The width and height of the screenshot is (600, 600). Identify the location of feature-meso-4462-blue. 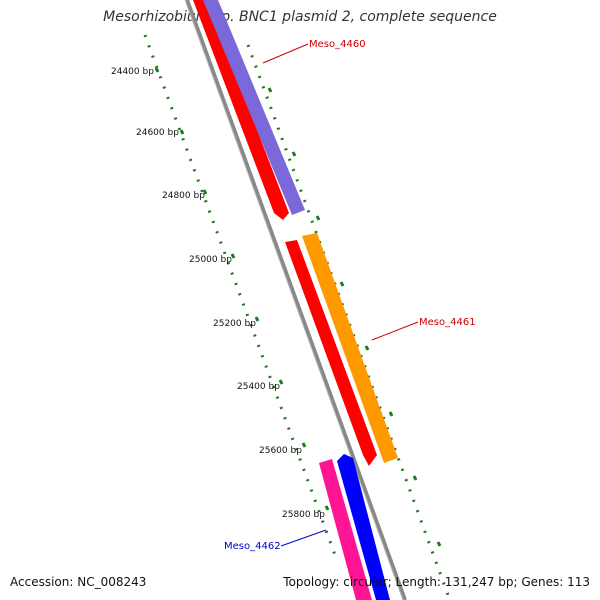
(363, 527).